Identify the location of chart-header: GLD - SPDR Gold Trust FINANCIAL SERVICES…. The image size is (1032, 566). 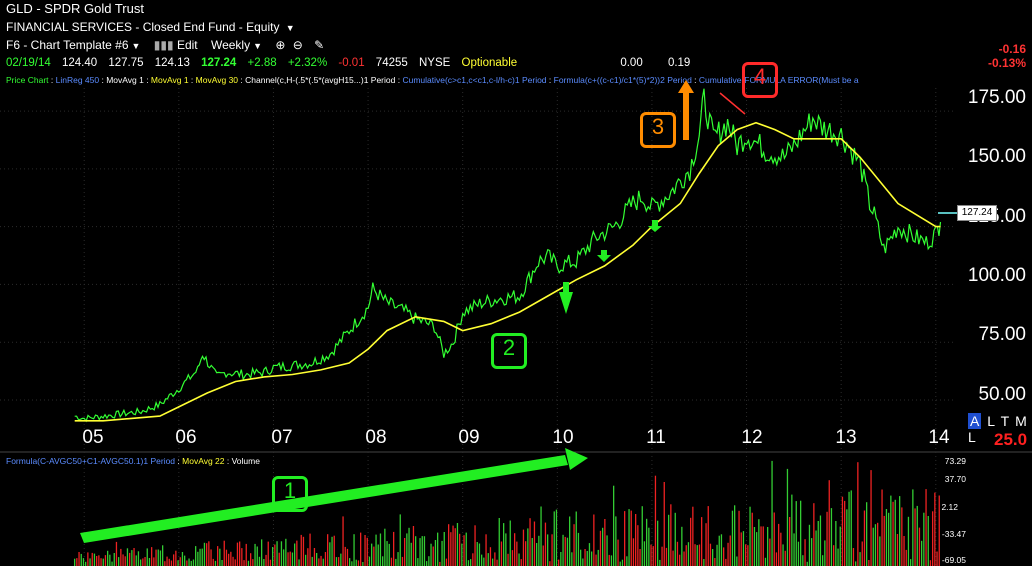
(516, 36).